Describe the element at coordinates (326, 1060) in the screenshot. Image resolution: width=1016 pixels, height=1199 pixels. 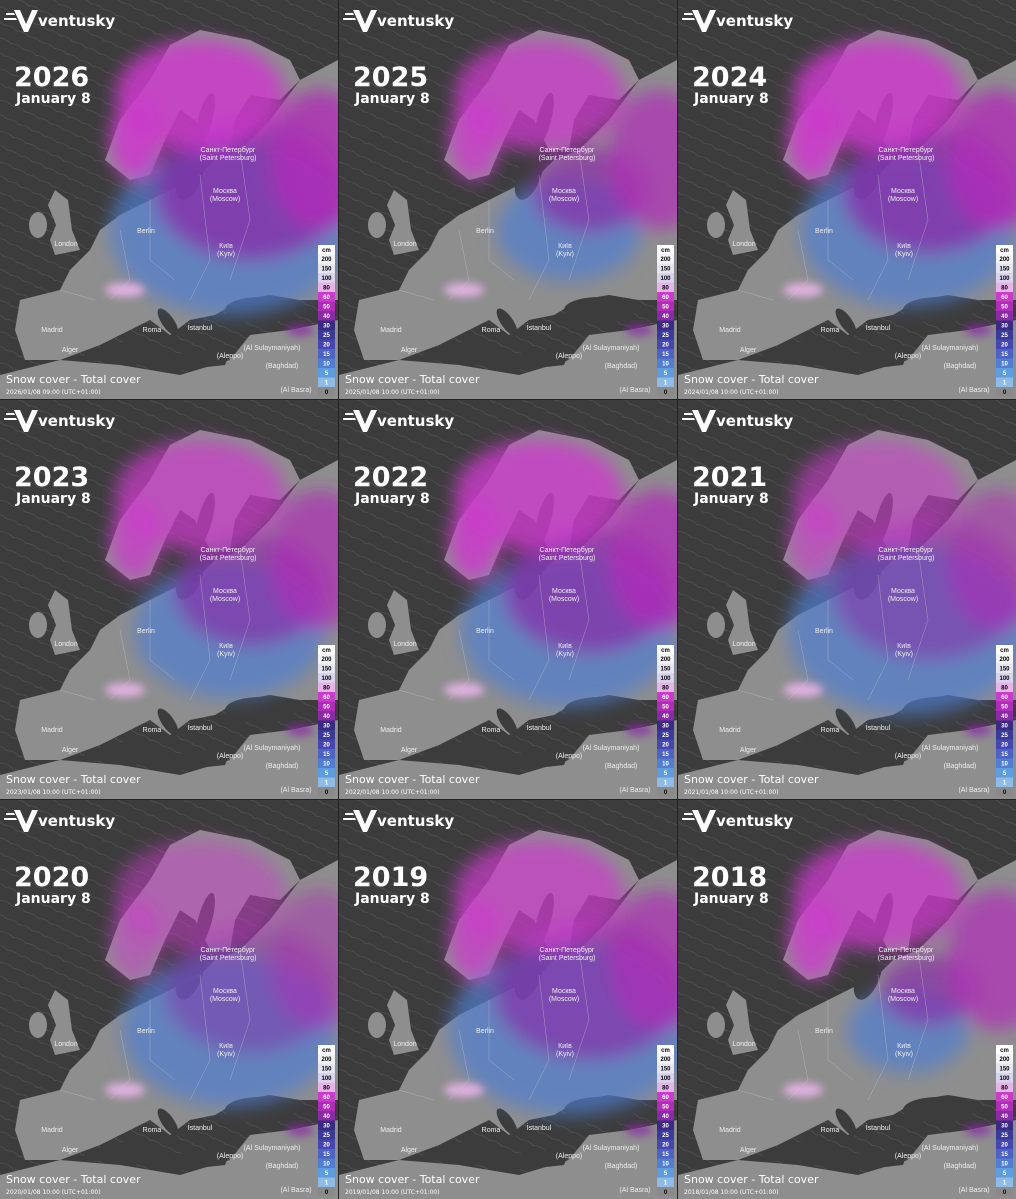
I see `legend-label: 200` at that location.